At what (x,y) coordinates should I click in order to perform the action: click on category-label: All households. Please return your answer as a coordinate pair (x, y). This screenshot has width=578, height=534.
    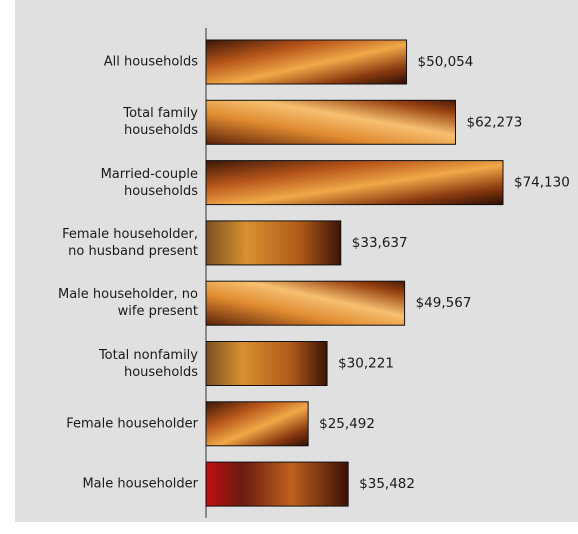
    Looking at the image, I should click on (150, 62).